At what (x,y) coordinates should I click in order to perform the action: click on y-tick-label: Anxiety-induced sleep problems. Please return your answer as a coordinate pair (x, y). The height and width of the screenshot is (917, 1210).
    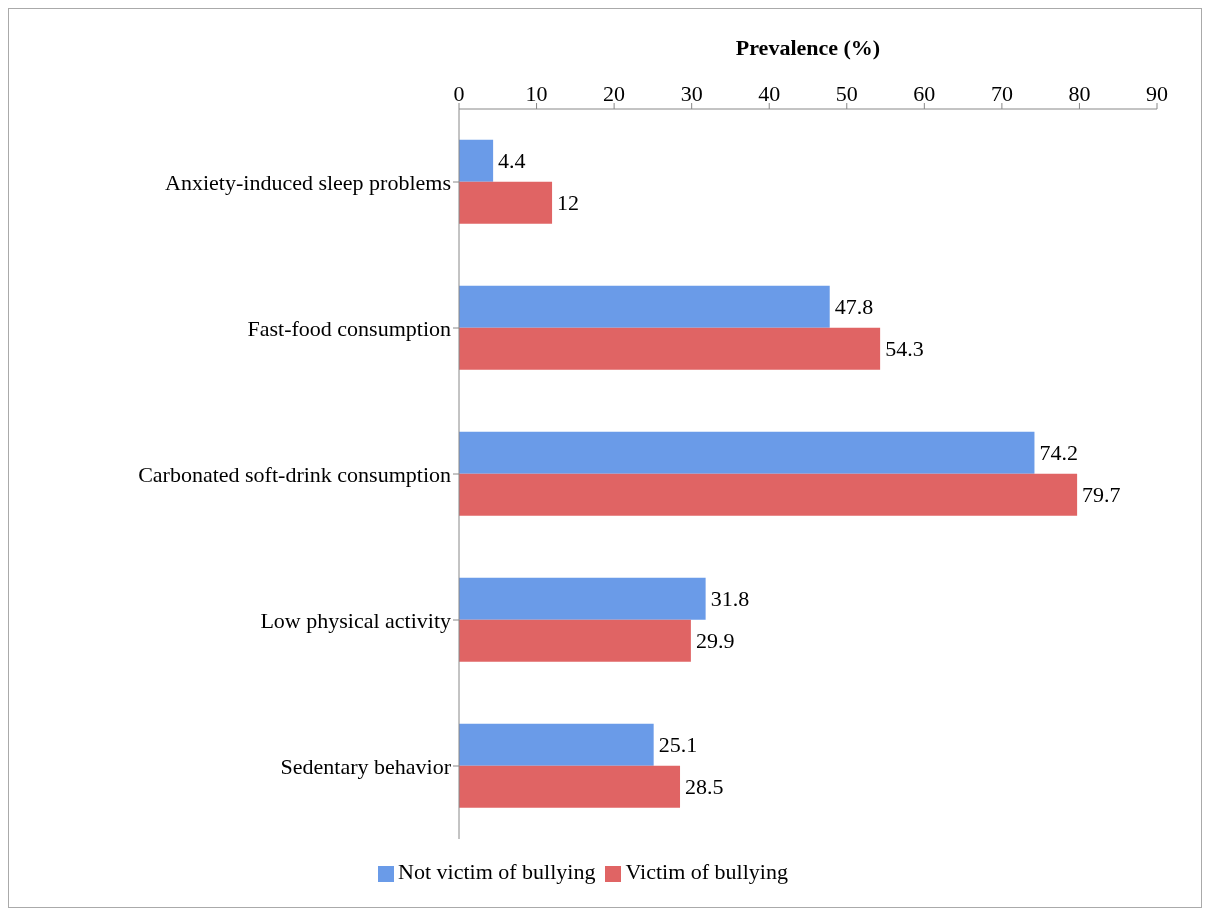
    Looking at the image, I should click on (308, 182).